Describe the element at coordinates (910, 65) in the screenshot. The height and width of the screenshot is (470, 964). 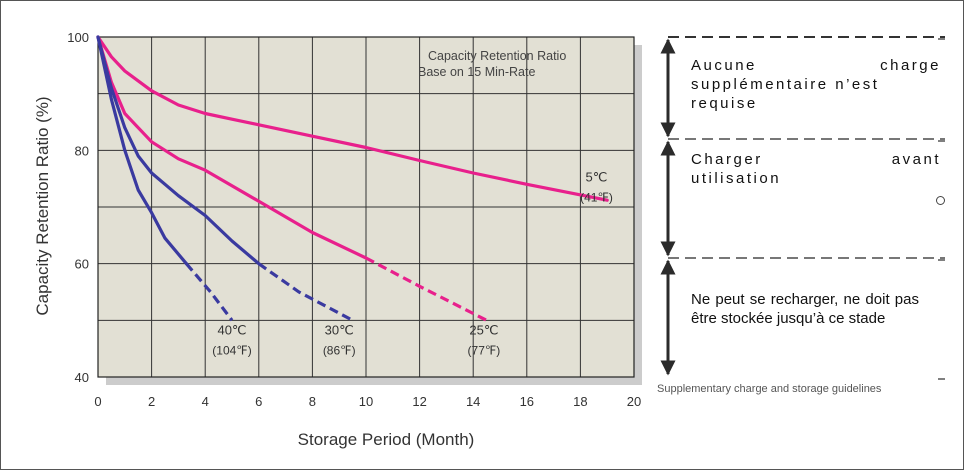
I see `zone1-word-2: charge` at that location.